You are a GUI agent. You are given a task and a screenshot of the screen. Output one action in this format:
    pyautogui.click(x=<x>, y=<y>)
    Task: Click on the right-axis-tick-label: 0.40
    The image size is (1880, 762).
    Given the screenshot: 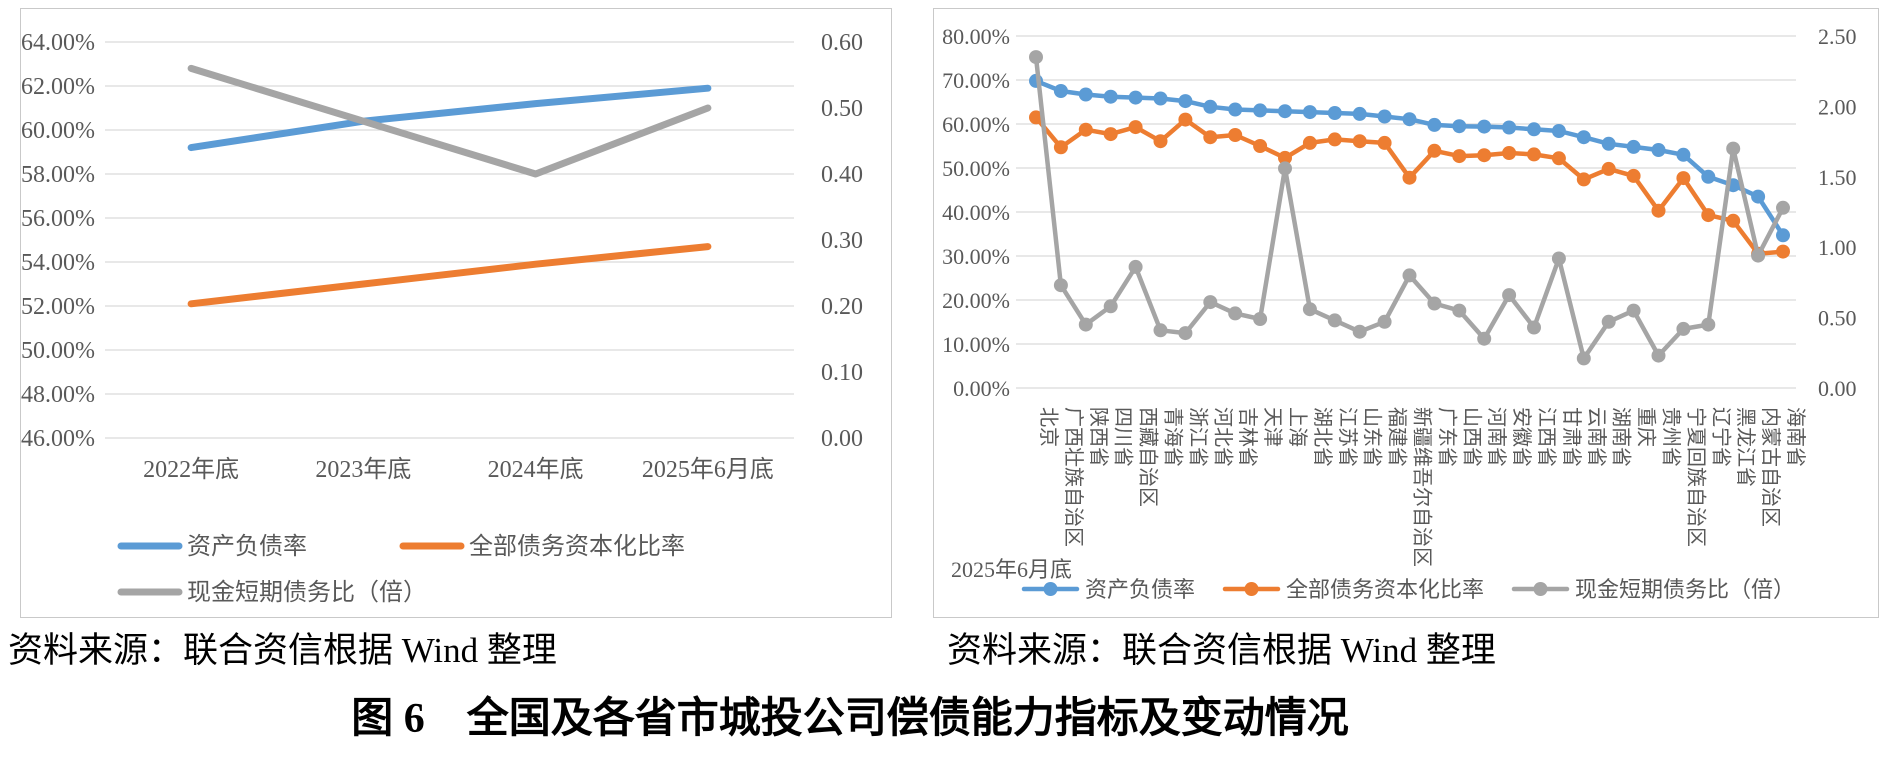 What is the action you would take?
    pyautogui.click(x=842, y=175)
    